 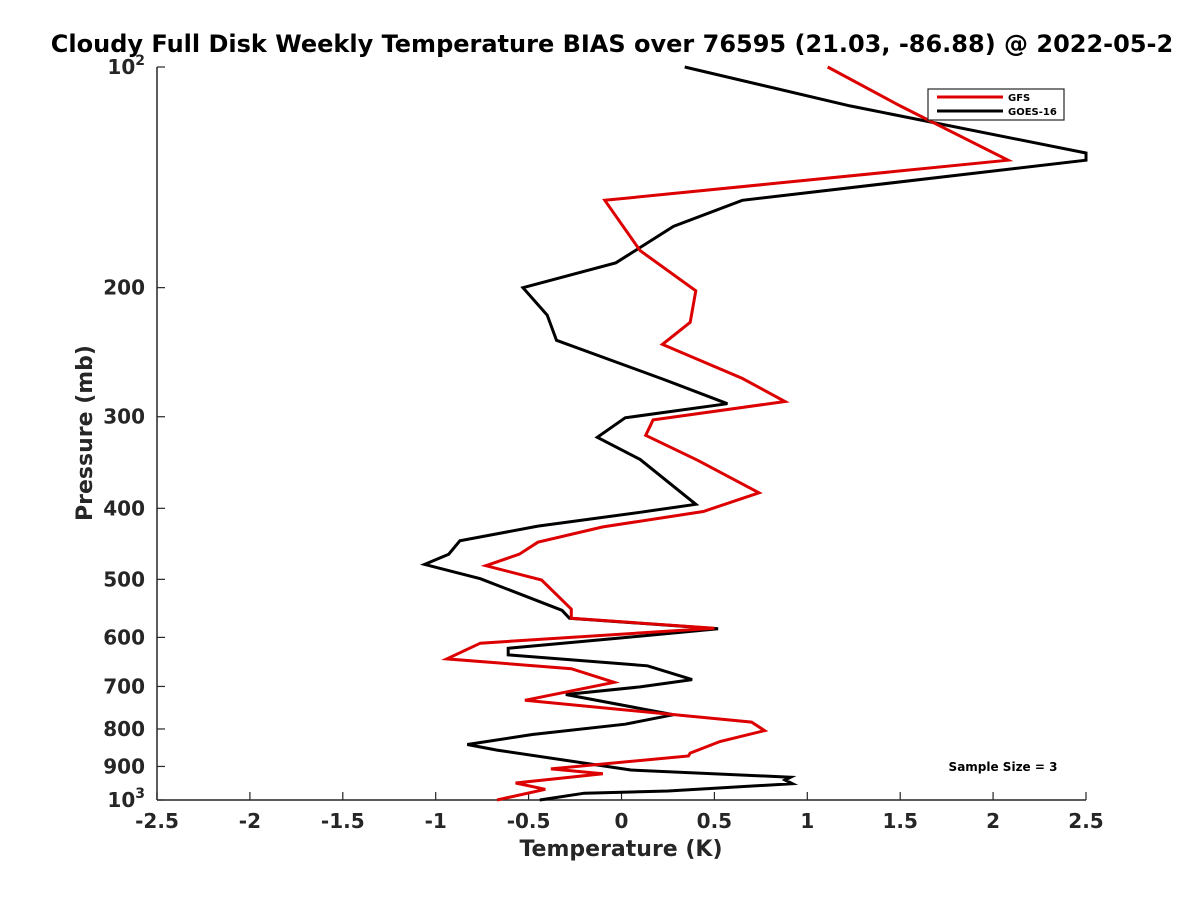 What do you see at coordinates (620, 849) in the screenshot?
I see `x-axis-label: Temperature (K)` at bounding box center [620, 849].